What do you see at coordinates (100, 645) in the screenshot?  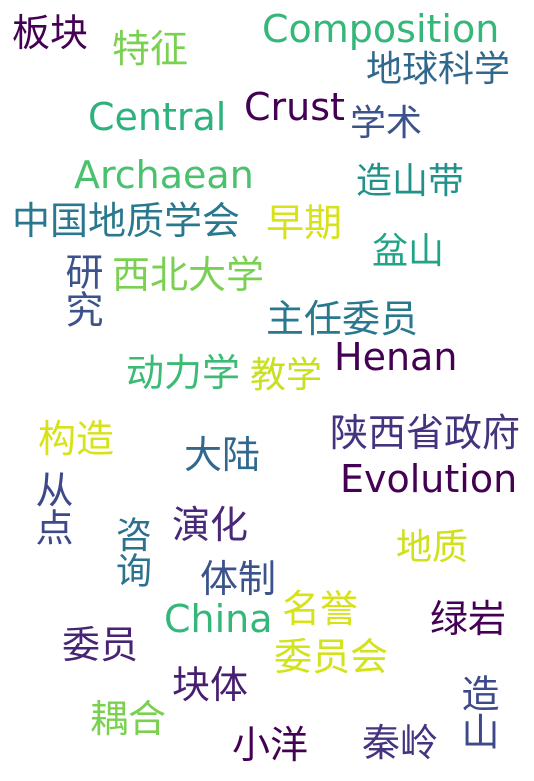 I see `word: 委员` at bounding box center [100, 645].